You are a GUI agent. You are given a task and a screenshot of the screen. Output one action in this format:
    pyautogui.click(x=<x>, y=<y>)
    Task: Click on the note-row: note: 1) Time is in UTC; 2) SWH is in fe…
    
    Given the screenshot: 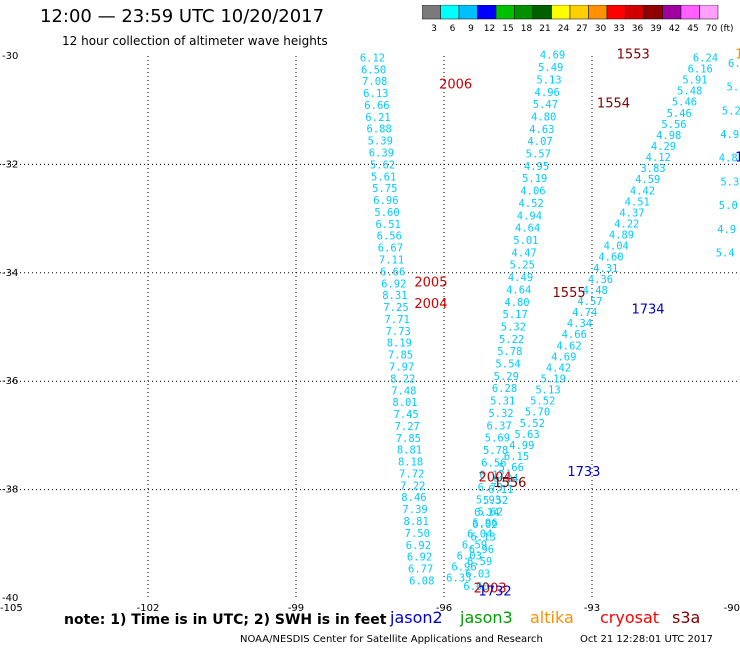 What is the action you would take?
    pyautogui.click(x=370, y=619)
    